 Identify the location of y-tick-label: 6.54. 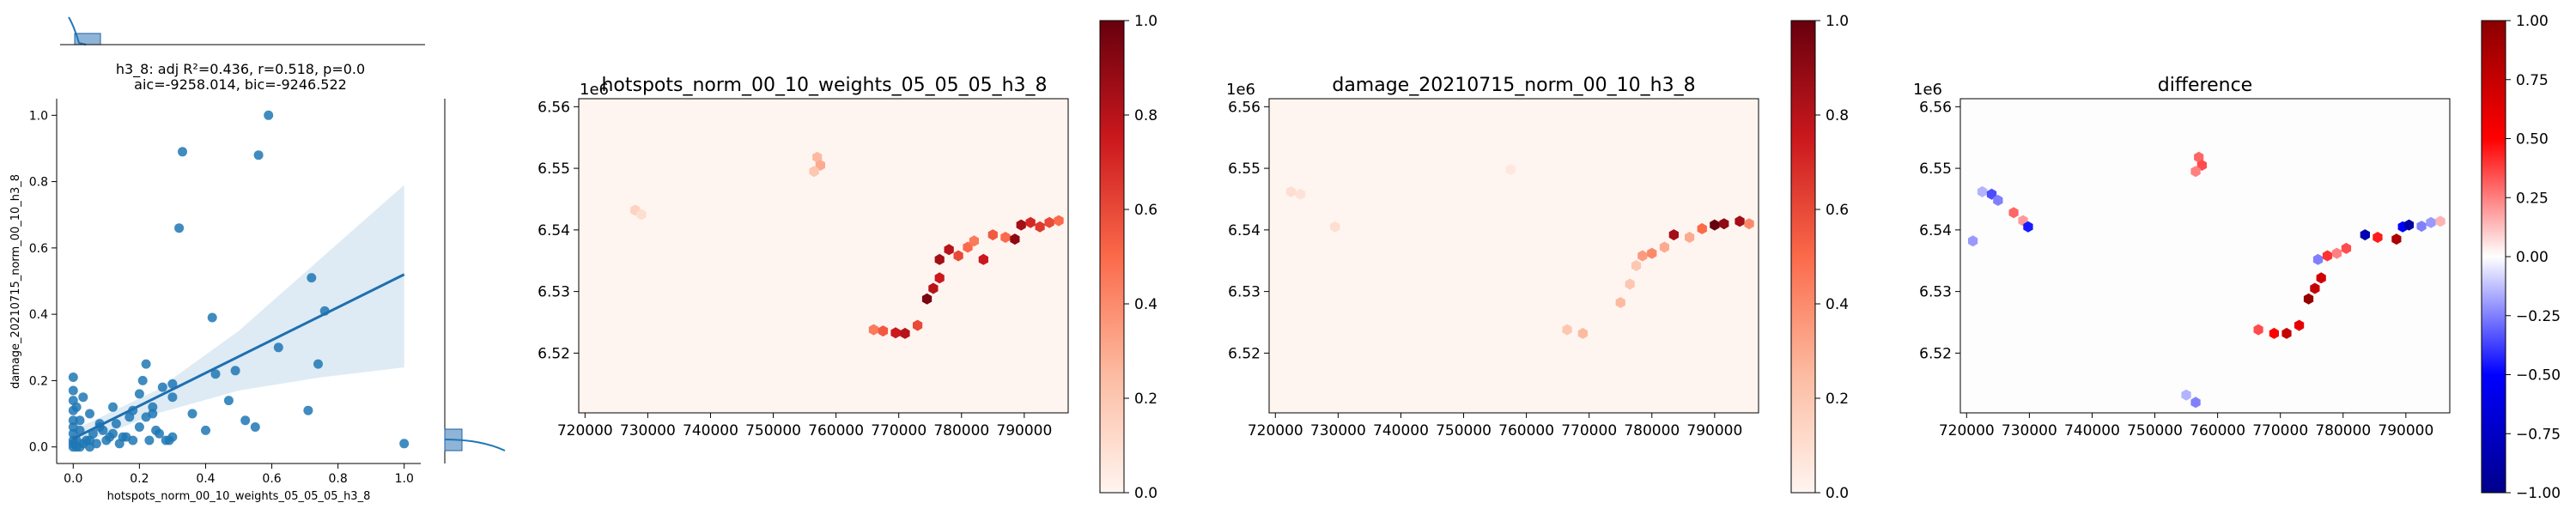
(554, 230).